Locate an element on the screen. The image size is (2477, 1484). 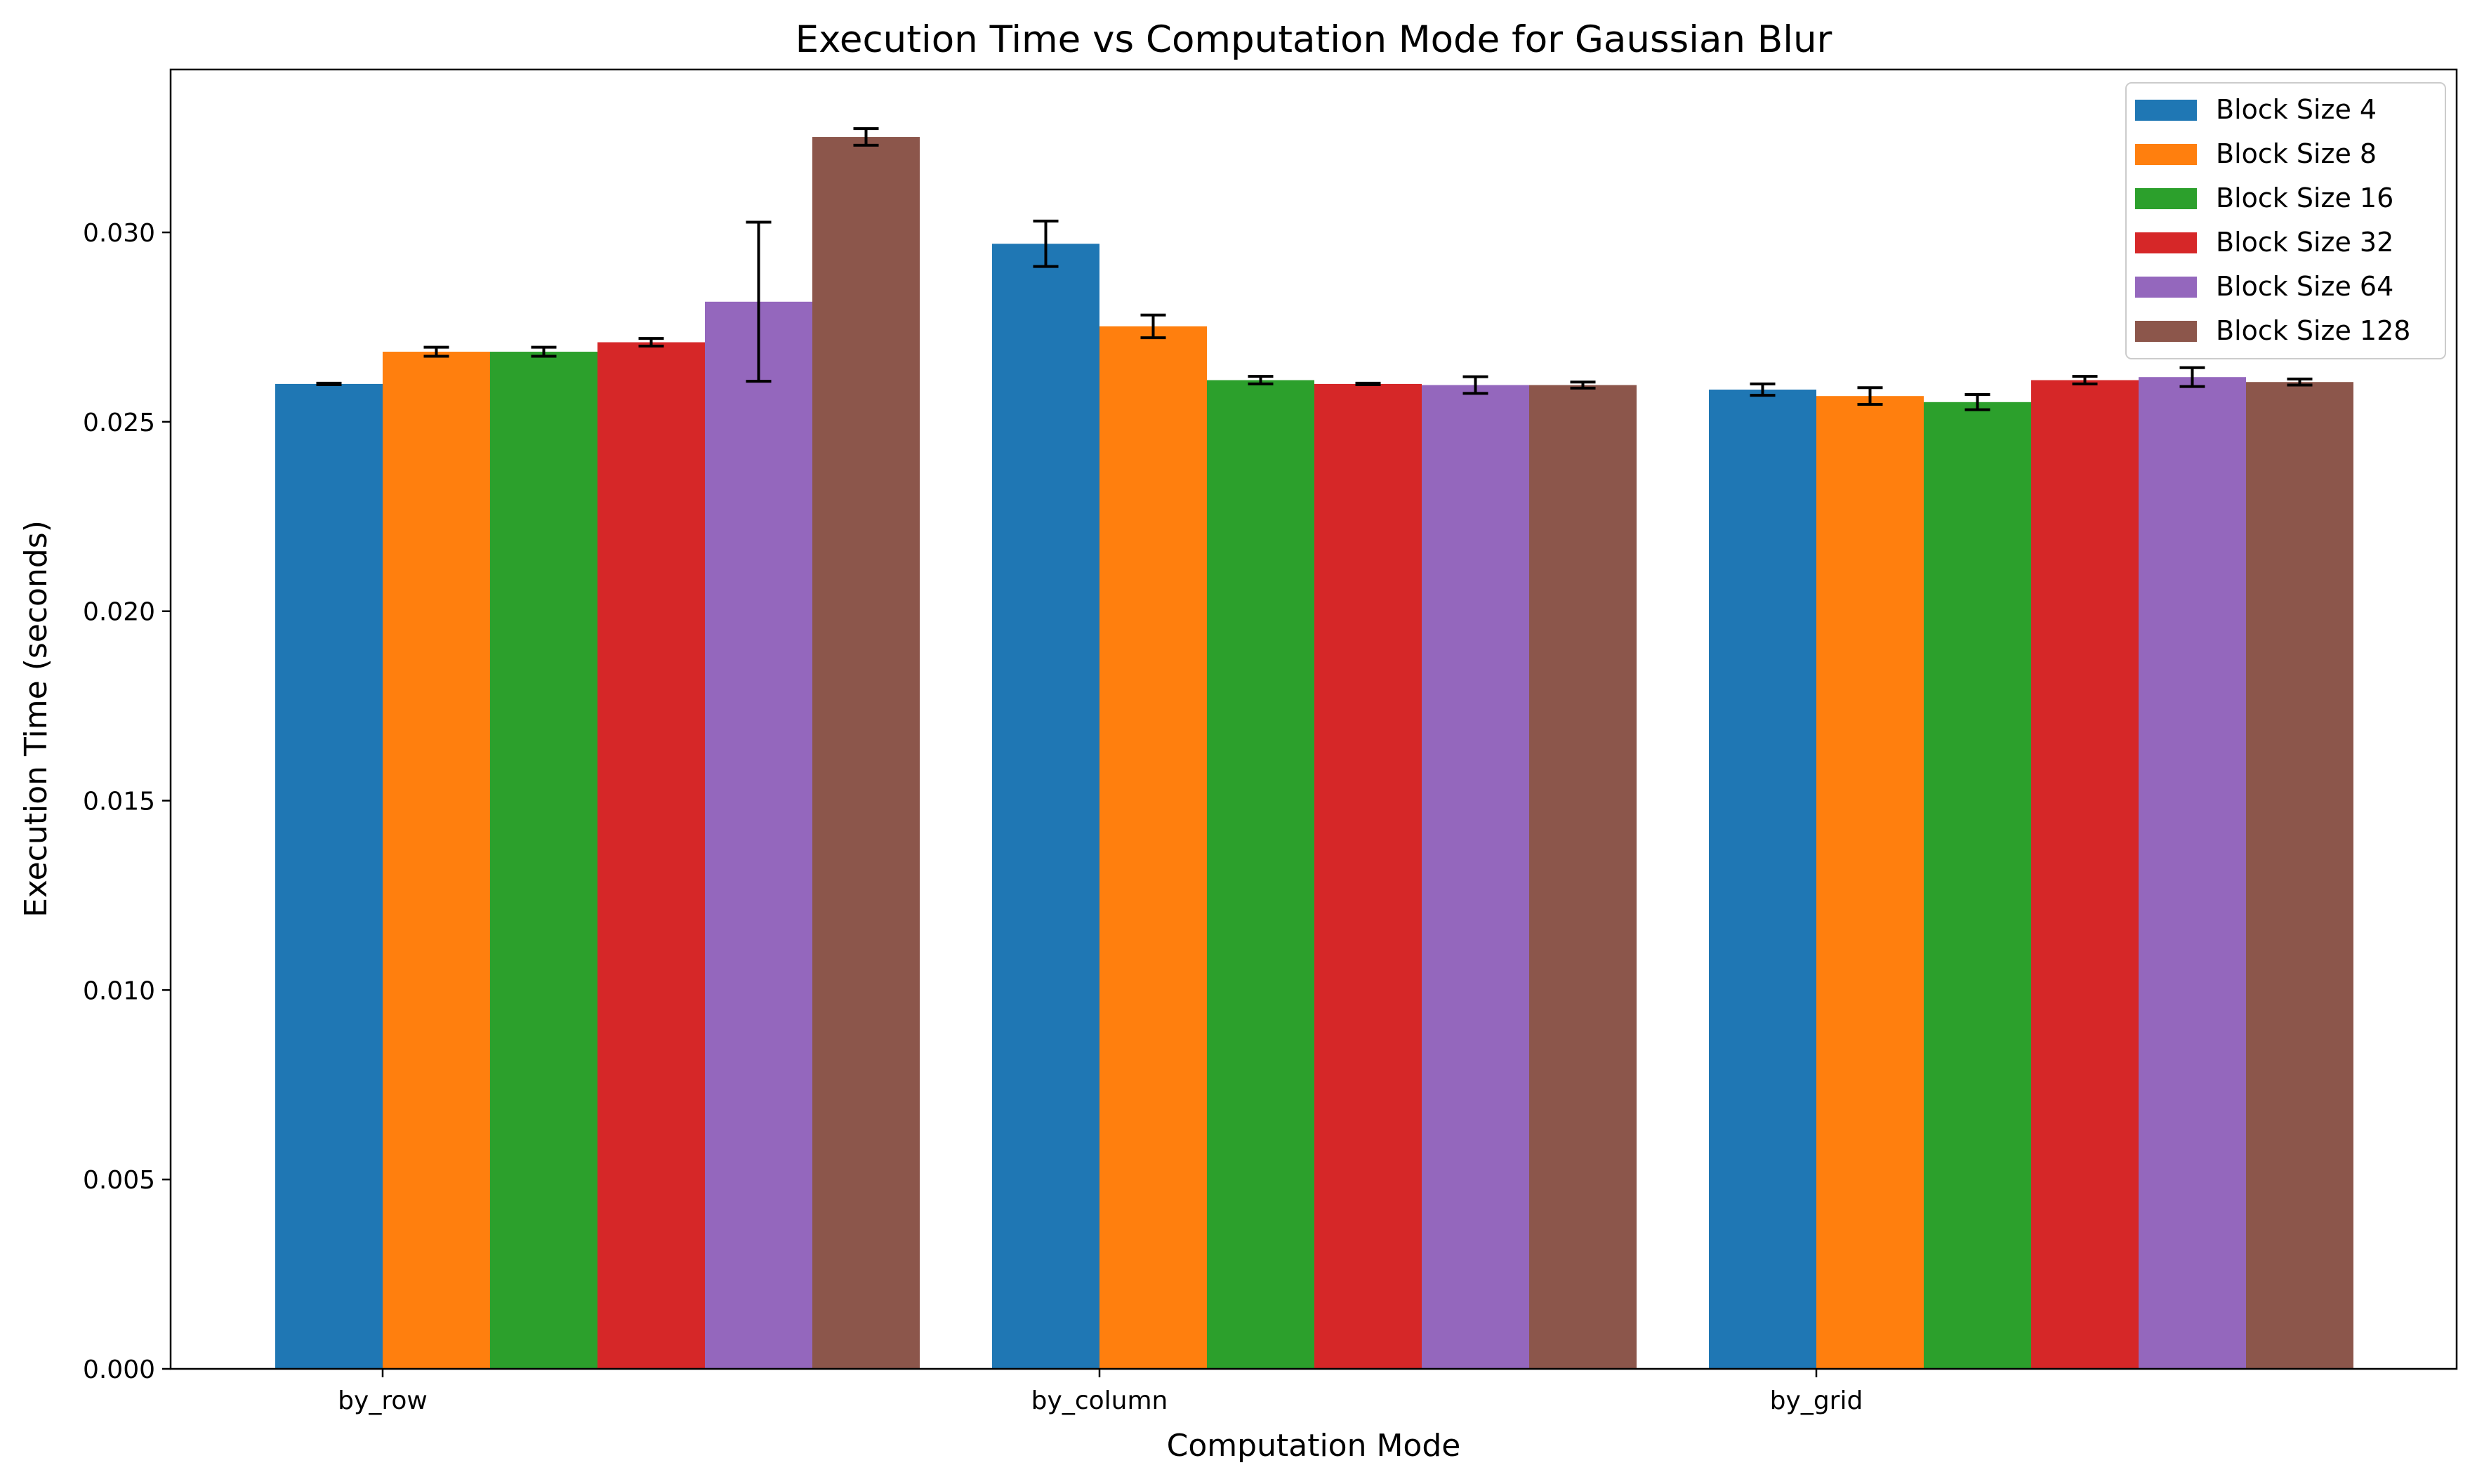
legend-label: Block Size 8 is located at coordinates (2296, 153).